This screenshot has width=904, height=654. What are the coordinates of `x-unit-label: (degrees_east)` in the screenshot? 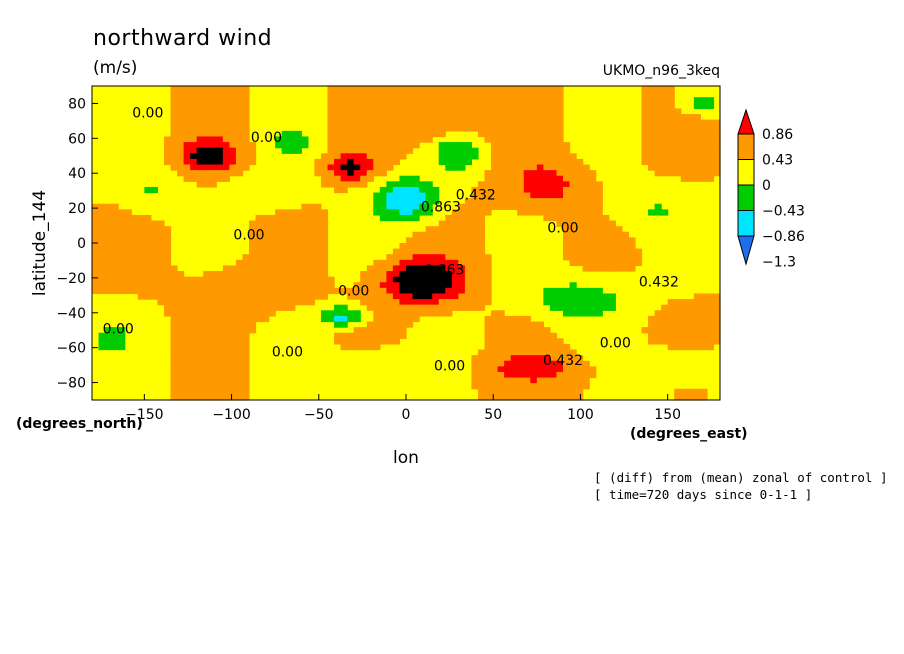 It's located at (689, 434).